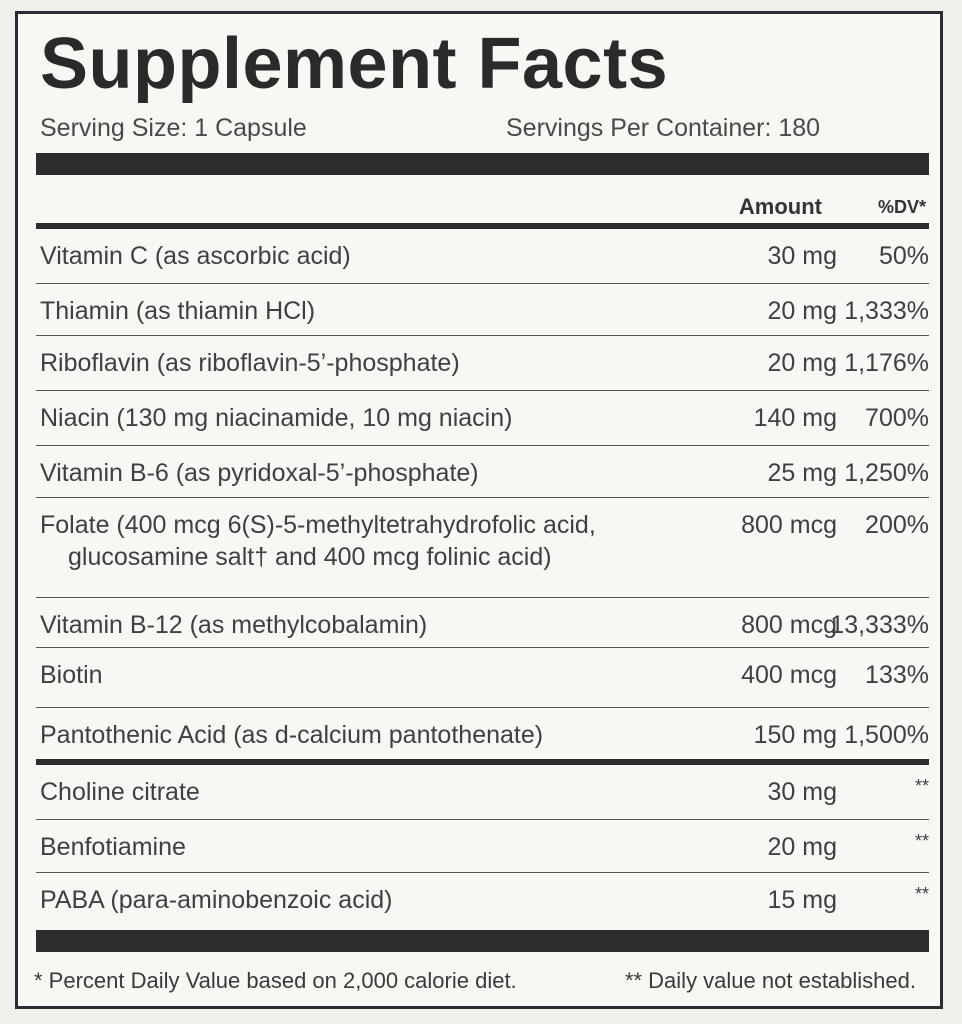 Image resolution: width=962 pixels, height=1024 pixels. I want to click on dv-header: %DV*, so click(901, 207).